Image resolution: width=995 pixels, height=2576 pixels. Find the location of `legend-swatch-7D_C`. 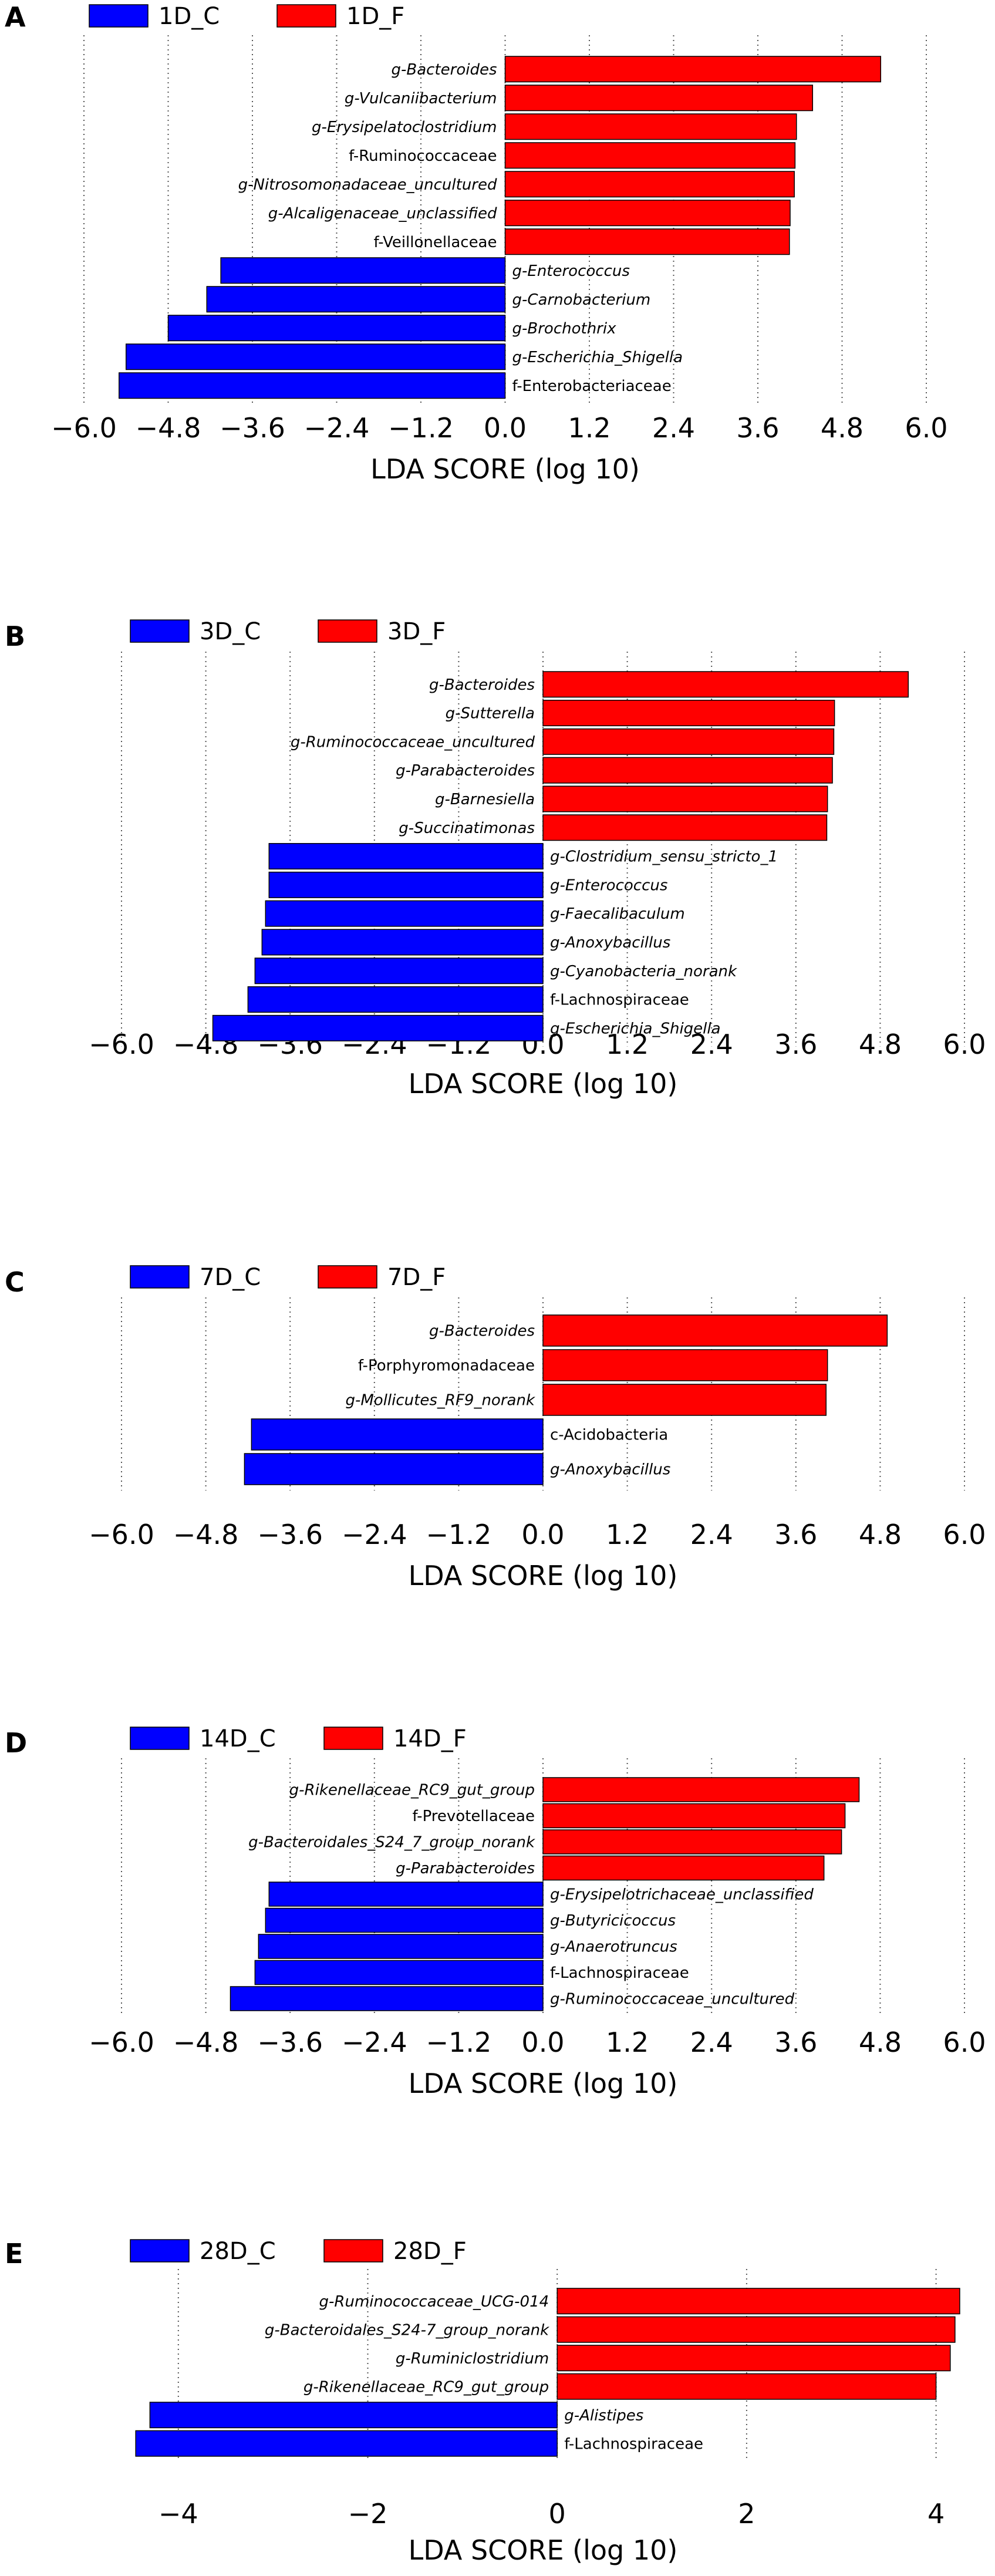

legend-swatch-7D_C is located at coordinates (160, 1277).